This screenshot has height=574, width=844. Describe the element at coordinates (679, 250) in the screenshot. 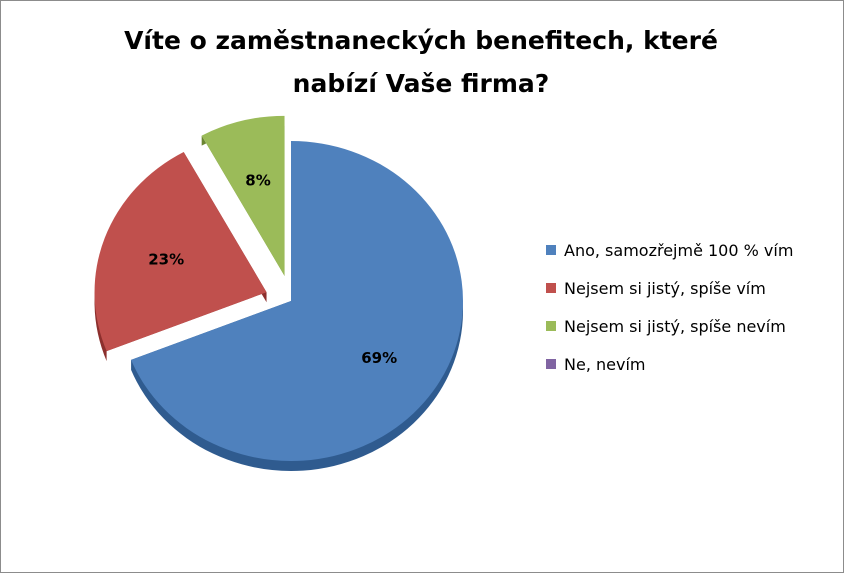

I see `legend-label: Ano, samozřejmě 100 % vím` at that location.